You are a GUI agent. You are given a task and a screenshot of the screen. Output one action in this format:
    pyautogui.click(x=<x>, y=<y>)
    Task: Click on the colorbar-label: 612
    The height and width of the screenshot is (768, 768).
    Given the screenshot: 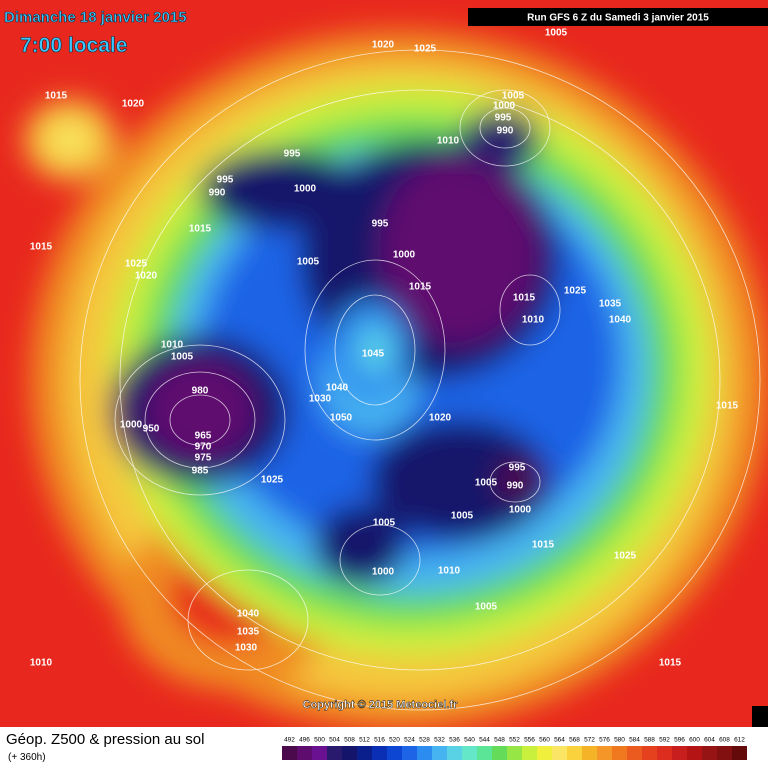 What is the action you would take?
    pyautogui.click(x=739, y=740)
    